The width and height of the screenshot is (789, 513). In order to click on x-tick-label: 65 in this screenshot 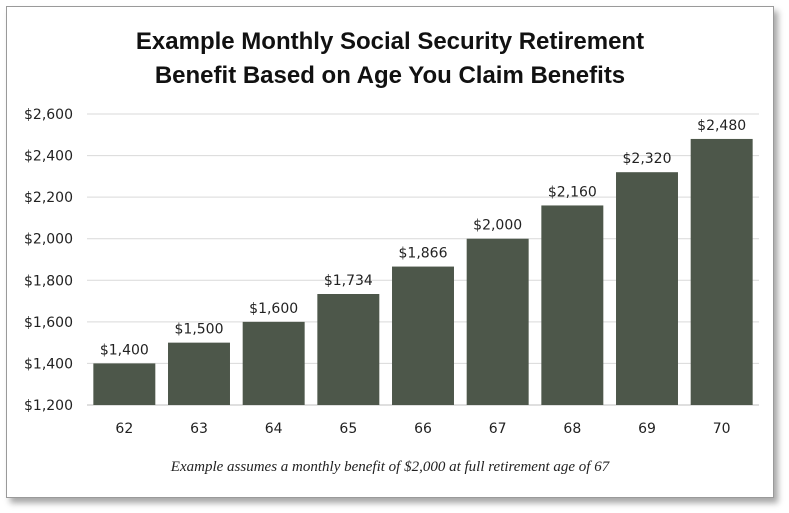, I will do `click(348, 429)`.